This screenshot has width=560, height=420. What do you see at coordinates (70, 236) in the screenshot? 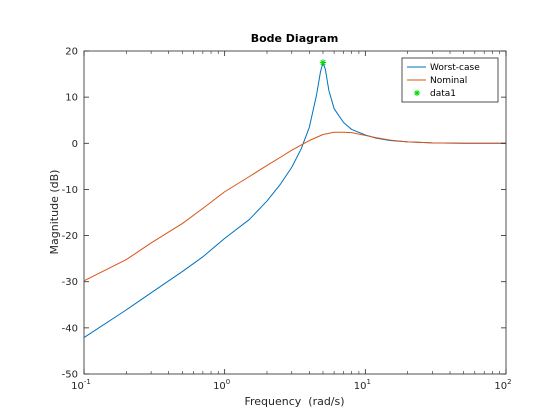
I see `y-tick-label: -20` at bounding box center [70, 236].